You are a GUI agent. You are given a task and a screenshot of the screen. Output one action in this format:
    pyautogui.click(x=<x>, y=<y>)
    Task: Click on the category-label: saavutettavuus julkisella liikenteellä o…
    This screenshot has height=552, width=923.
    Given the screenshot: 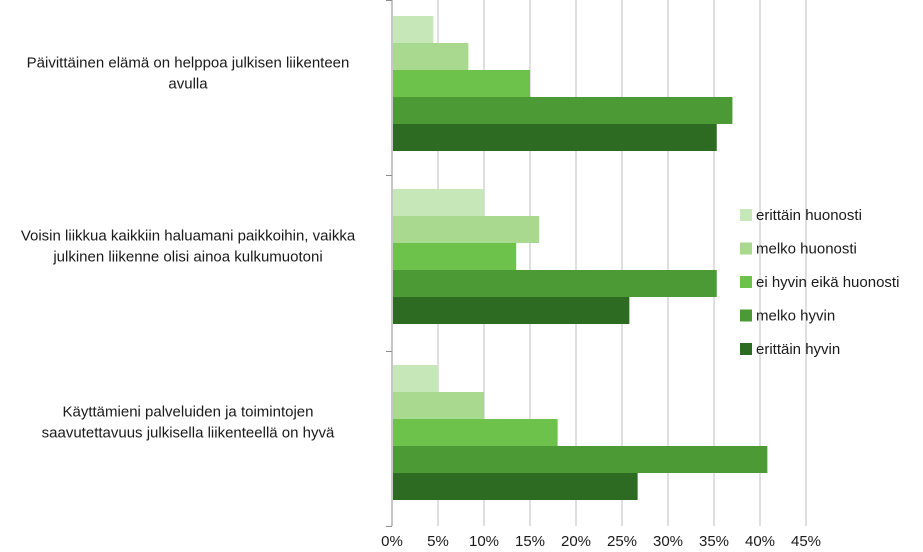 What is the action you would take?
    pyautogui.click(x=188, y=433)
    